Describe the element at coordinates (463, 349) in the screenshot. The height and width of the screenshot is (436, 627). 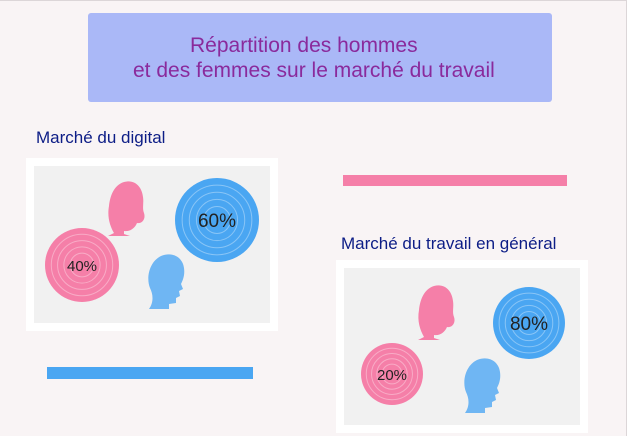
I see `chart-2-svg: 20% 80%` at that location.